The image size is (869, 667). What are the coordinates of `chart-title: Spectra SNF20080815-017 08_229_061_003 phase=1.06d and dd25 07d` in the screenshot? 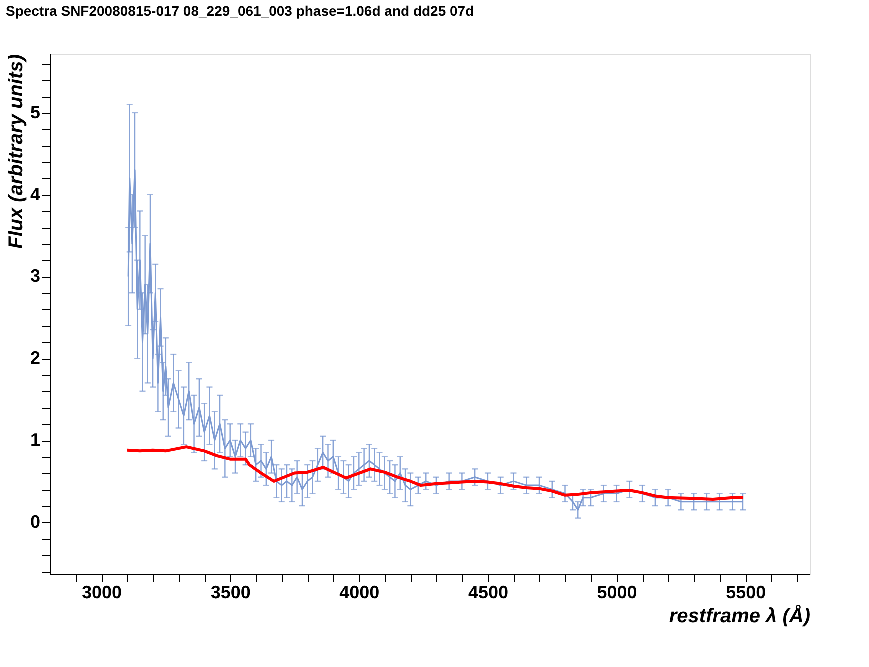 It's located at (240, 11).